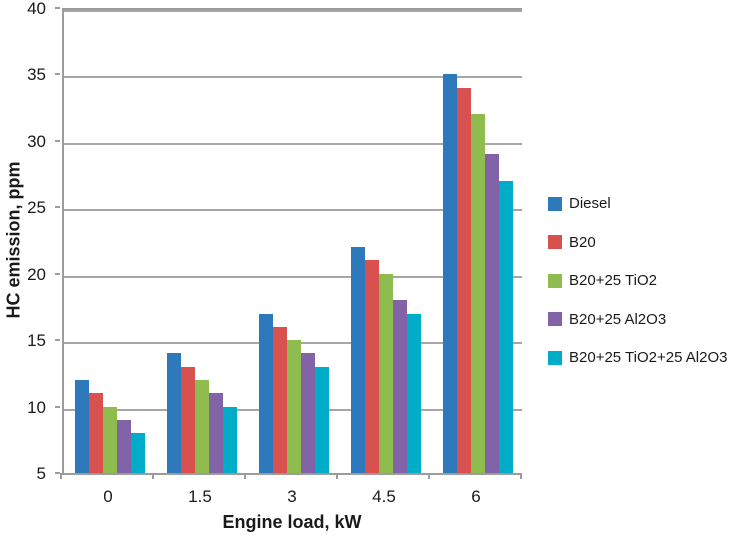 The image size is (750, 539). I want to click on legend-swatch-Diesel, so click(555, 203).